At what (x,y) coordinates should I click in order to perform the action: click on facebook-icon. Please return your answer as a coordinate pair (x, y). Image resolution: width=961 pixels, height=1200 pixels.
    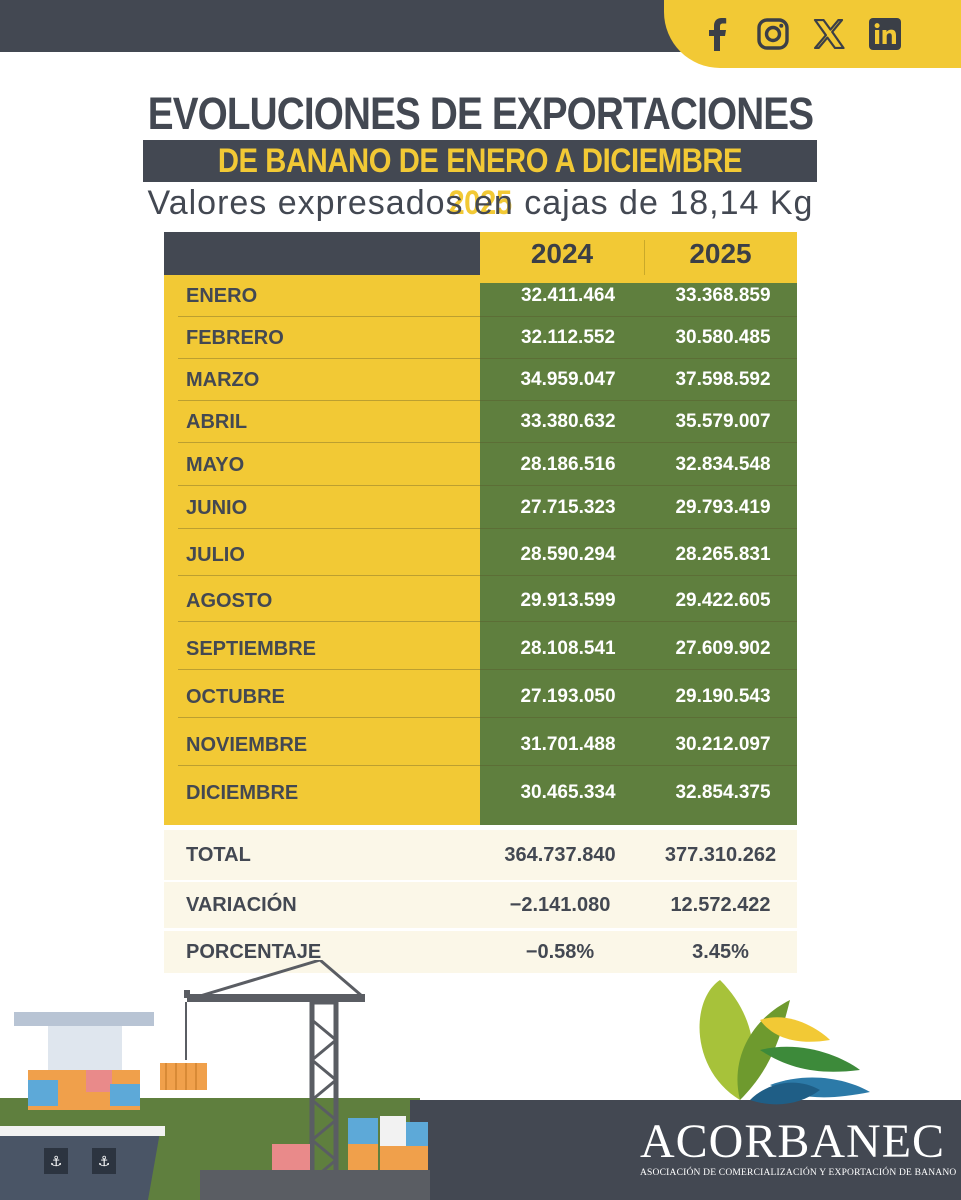
    Looking at the image, I should click on (717, 34).